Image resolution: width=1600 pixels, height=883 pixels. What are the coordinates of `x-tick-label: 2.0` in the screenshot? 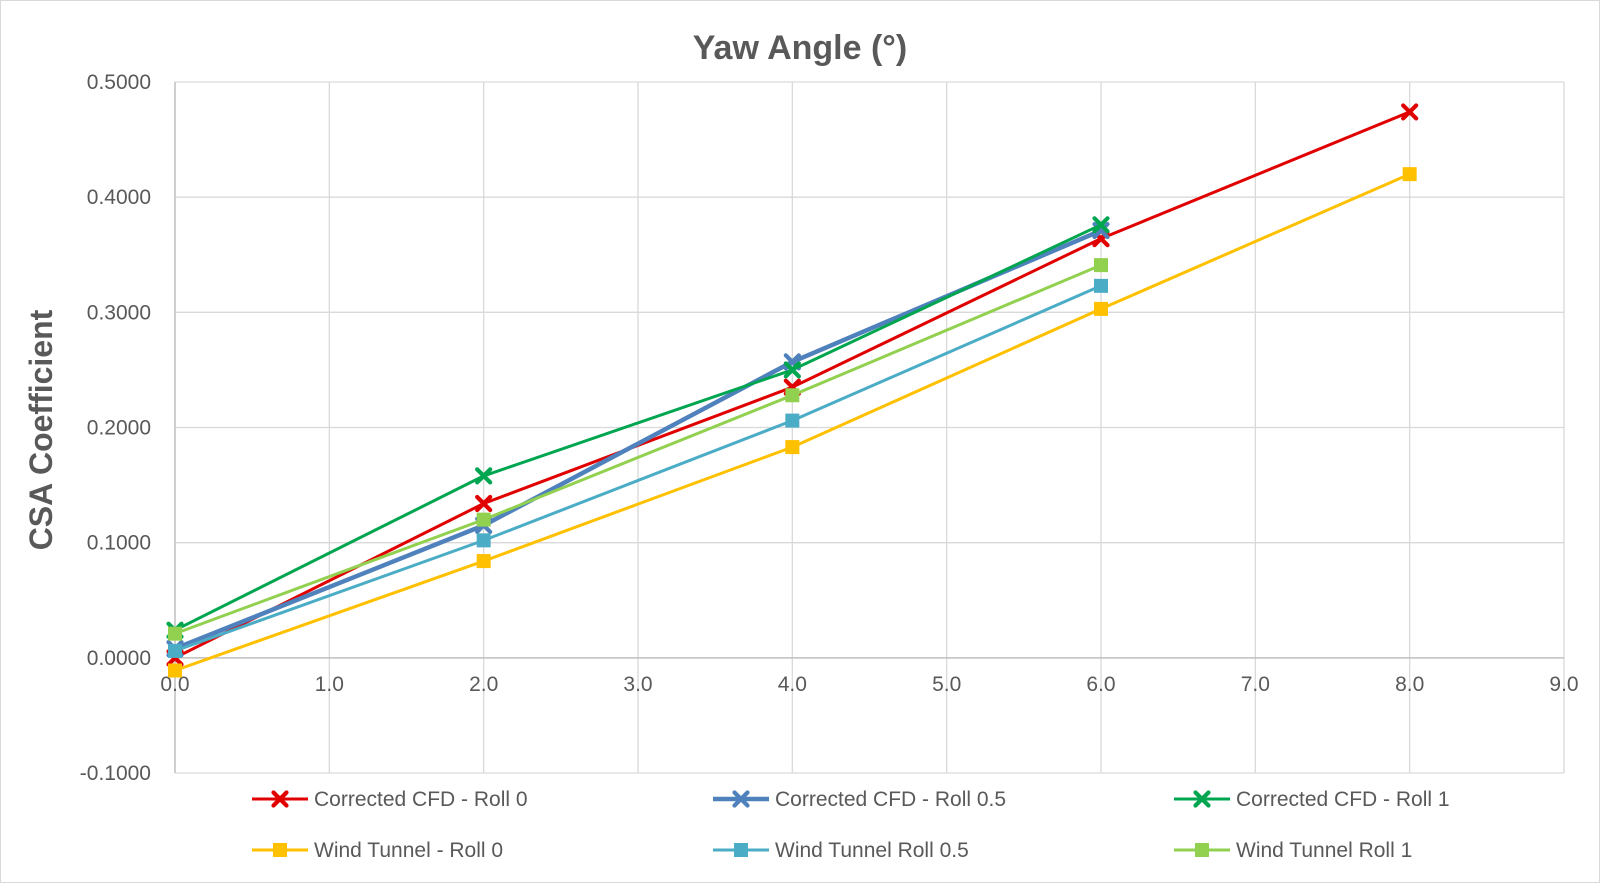 It's located at (483, 684).